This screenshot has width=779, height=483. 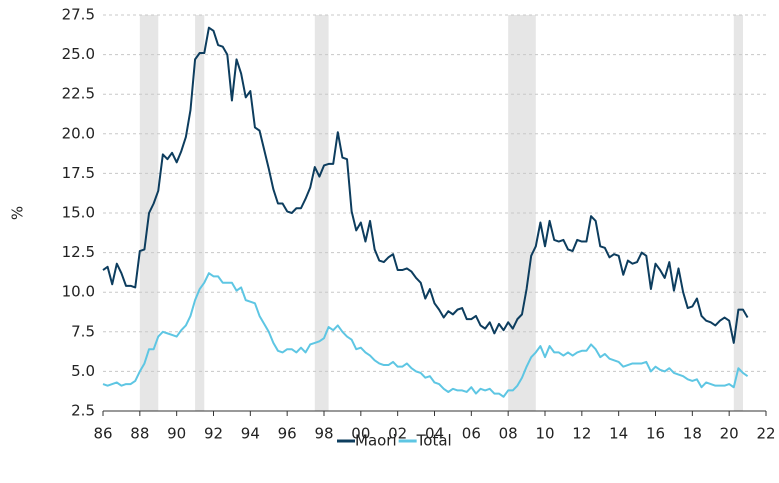 I want to click on x-tick-label: 90, so click(x=176, y=434).